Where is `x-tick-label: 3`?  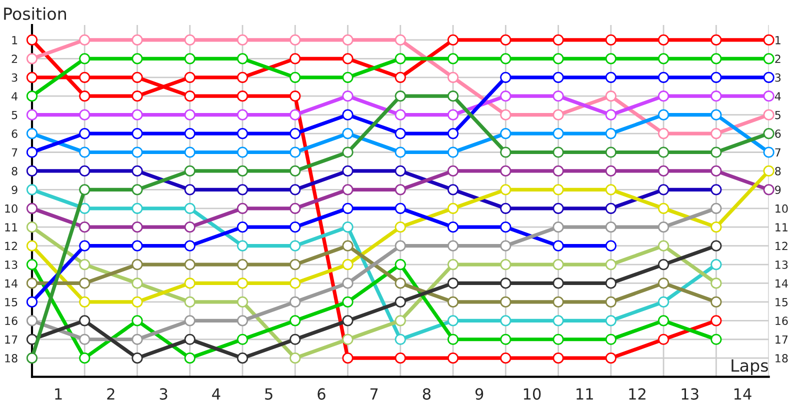
x-tick-label: 3 is located at coordinates (164, 394).